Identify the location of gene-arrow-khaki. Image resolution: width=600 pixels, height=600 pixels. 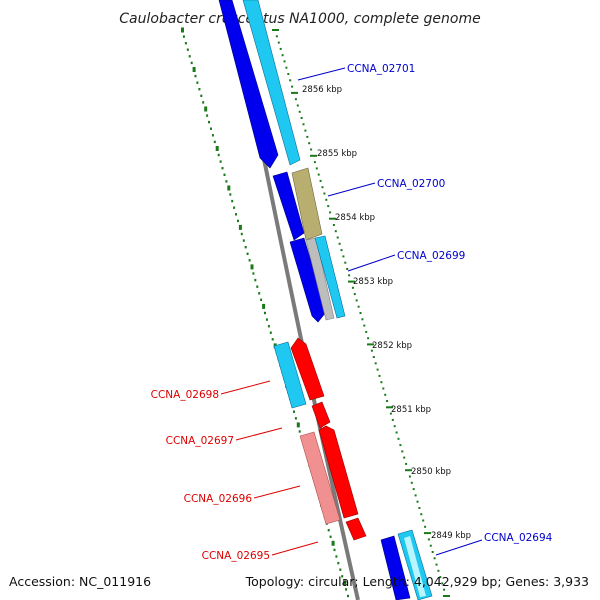
(307, 204).